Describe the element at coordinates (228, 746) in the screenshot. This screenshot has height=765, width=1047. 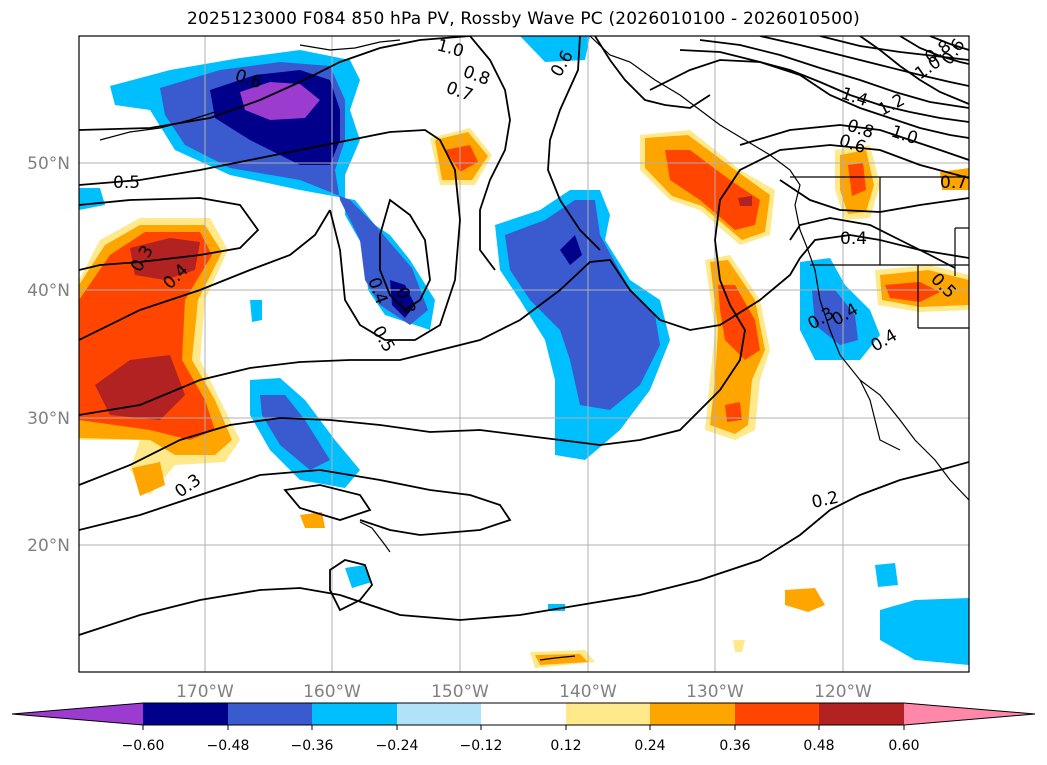
I see `colorbar-tick-label: −0.48` at that location.